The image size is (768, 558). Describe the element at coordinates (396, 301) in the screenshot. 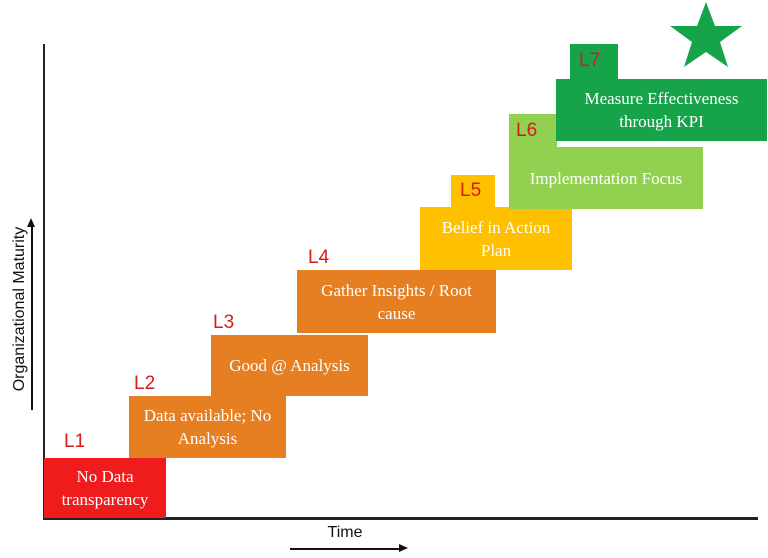

I see `step-l4: Gather Insights / Root cause` at that location.